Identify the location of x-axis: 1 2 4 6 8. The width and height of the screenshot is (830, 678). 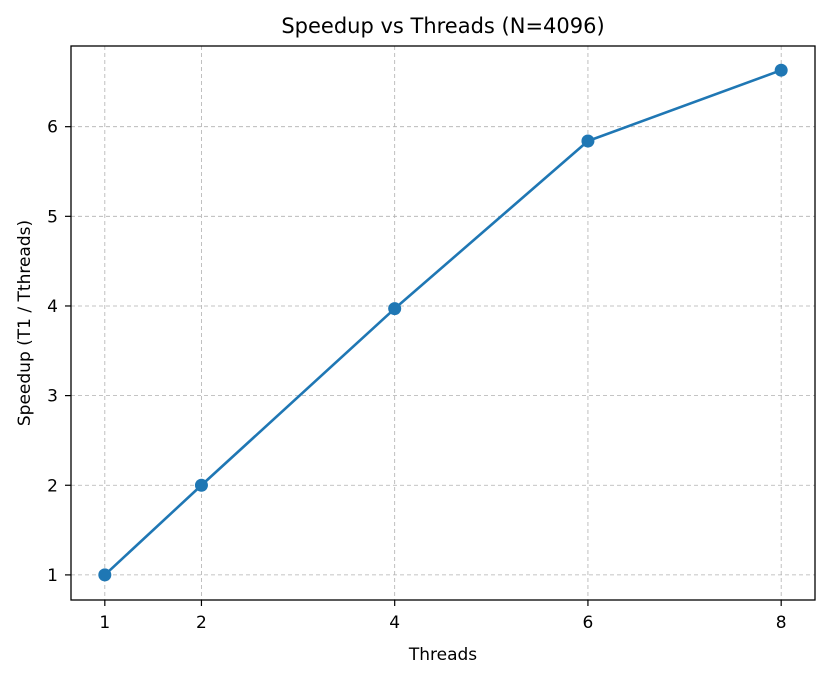
(443, 616).